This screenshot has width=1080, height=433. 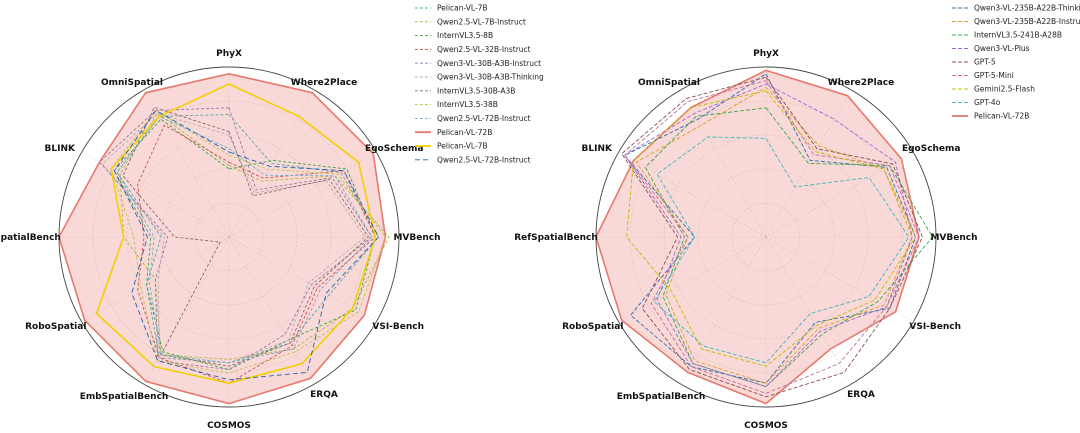 I want to click on legend-label: Qwen3-VL-235B-A22B-Thinking, so click(x=1027, y=8).